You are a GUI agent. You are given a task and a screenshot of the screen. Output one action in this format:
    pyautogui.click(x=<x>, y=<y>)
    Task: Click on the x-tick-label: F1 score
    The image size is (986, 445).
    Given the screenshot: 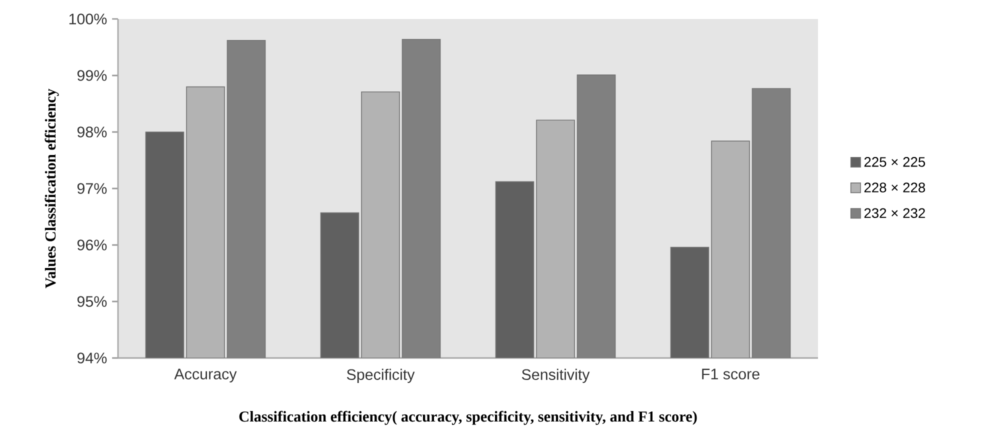 What is the action you would take?
    pyautogui.click(x=731, y=374)
    